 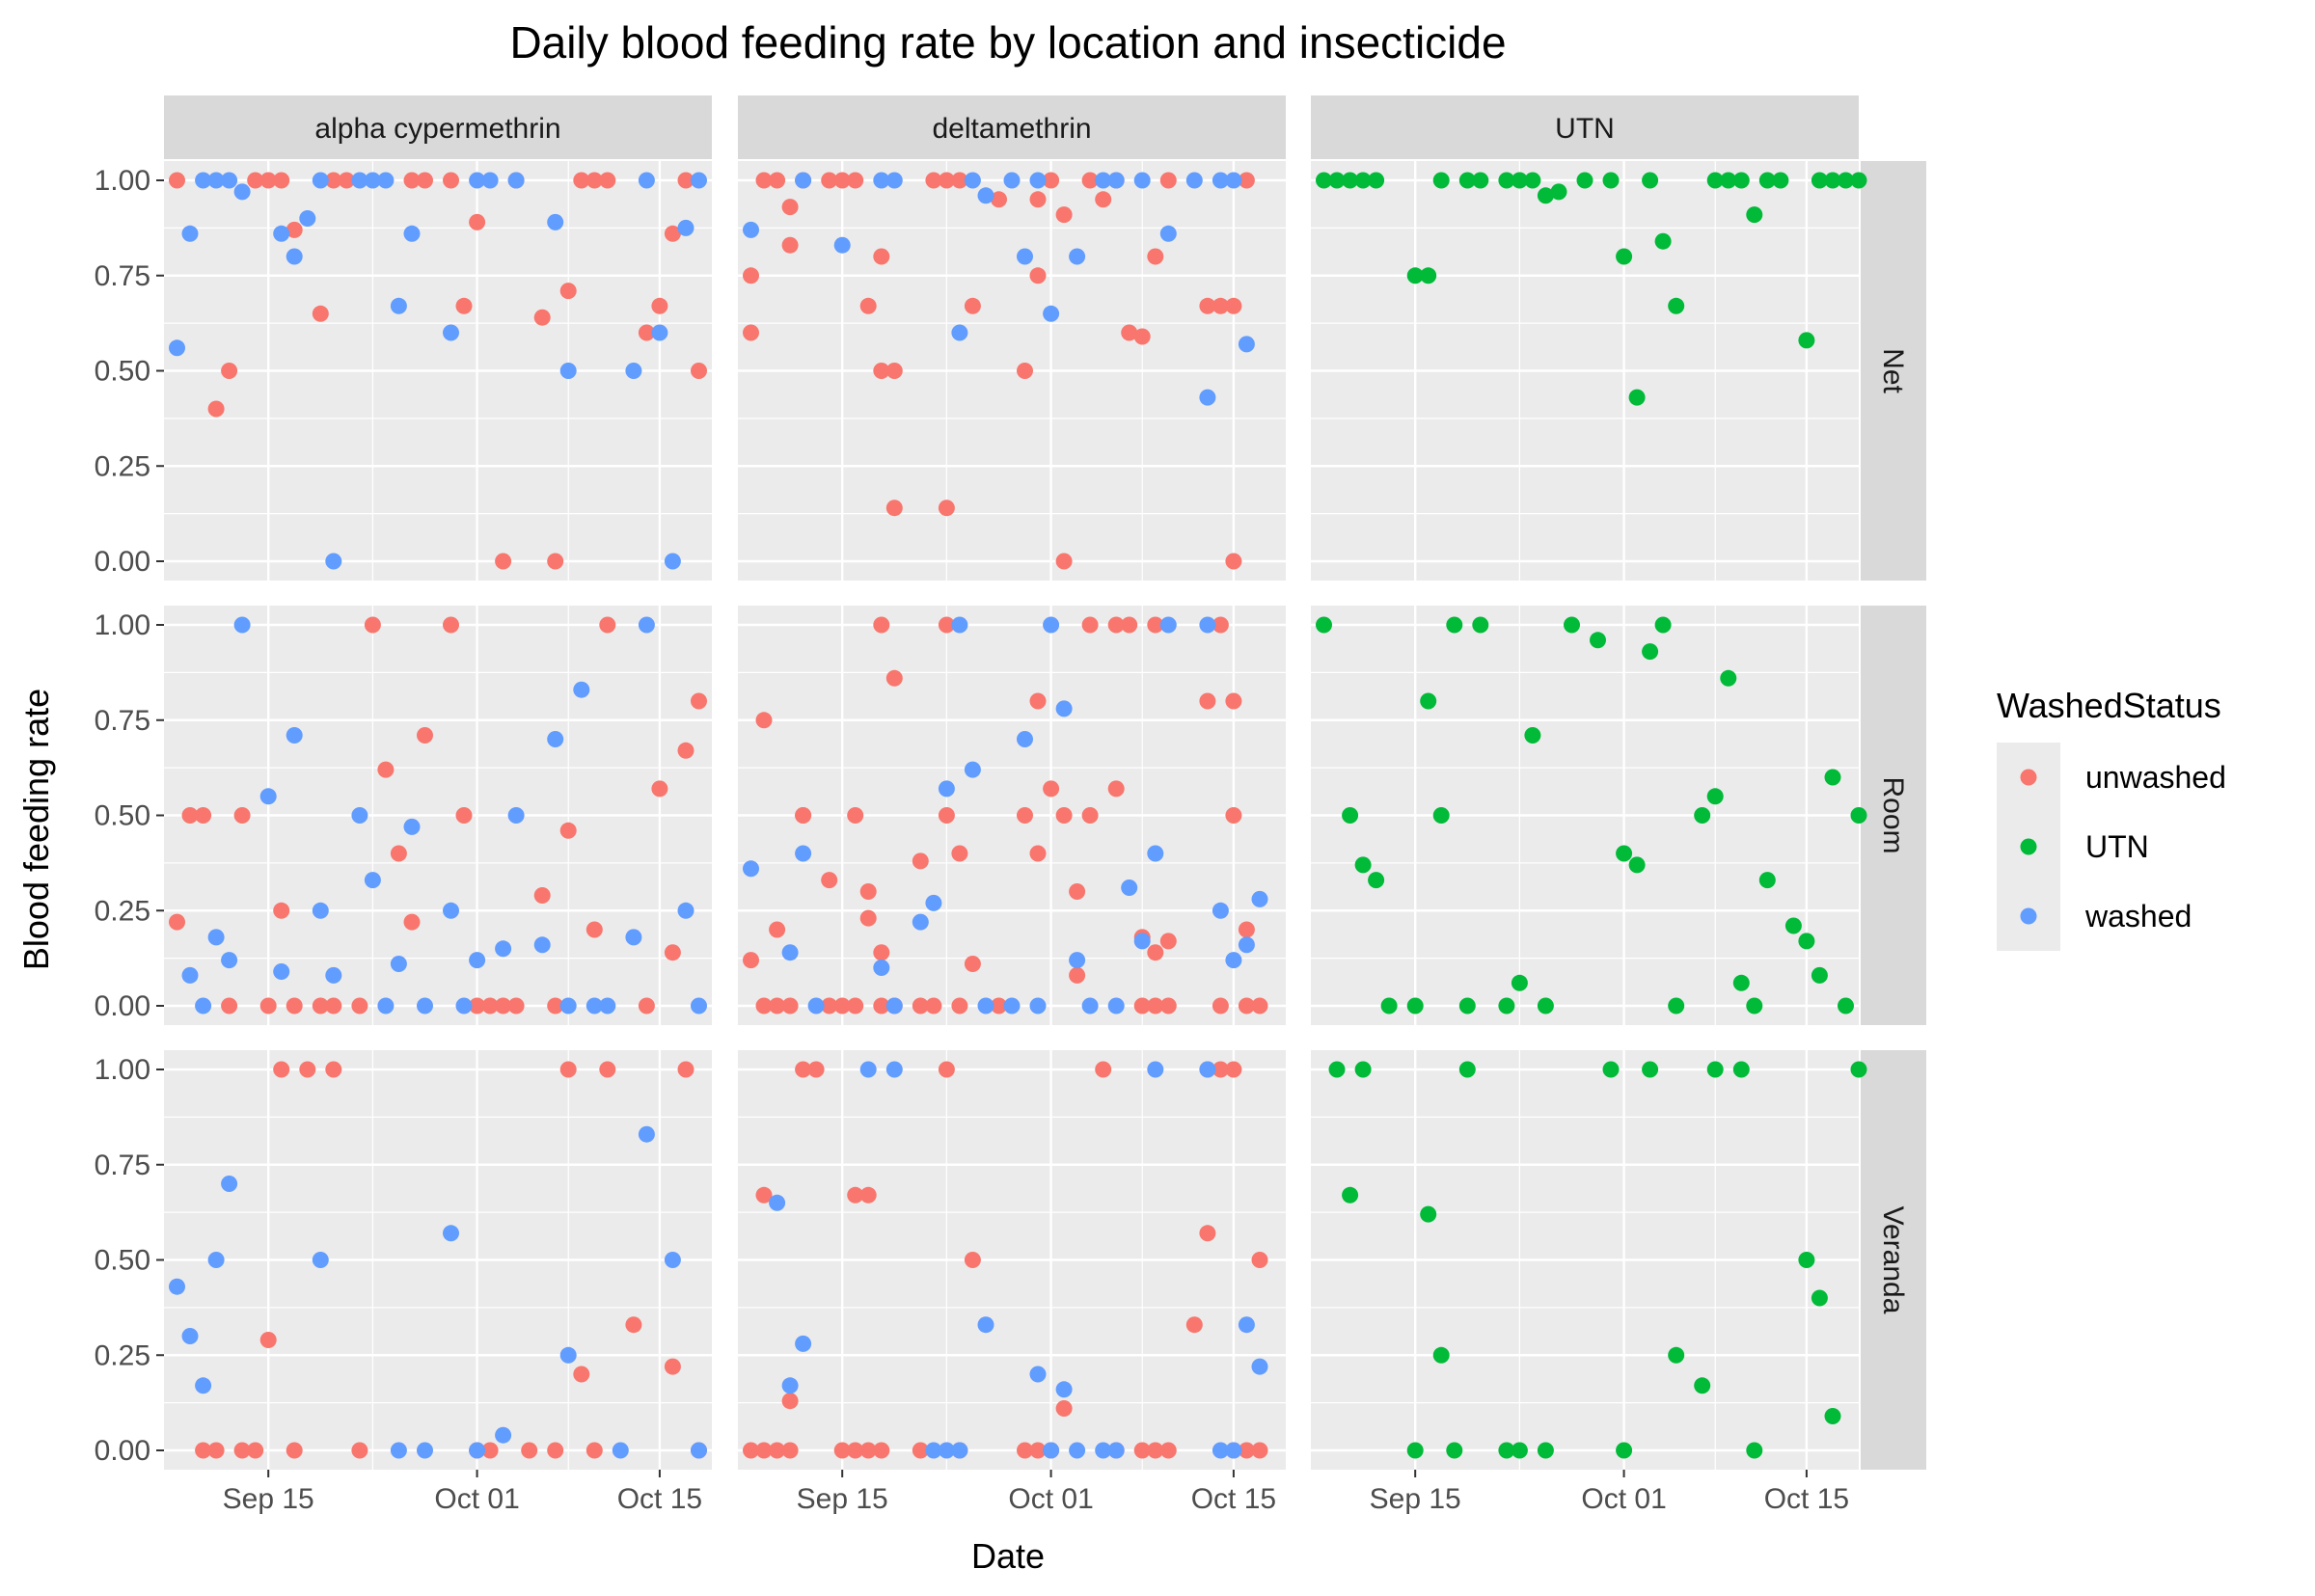 What do you see at coordinates (660, 1499) in the screenshot?
I see `x-tick-label: Oct 15` at bounding box center [660, 1499].